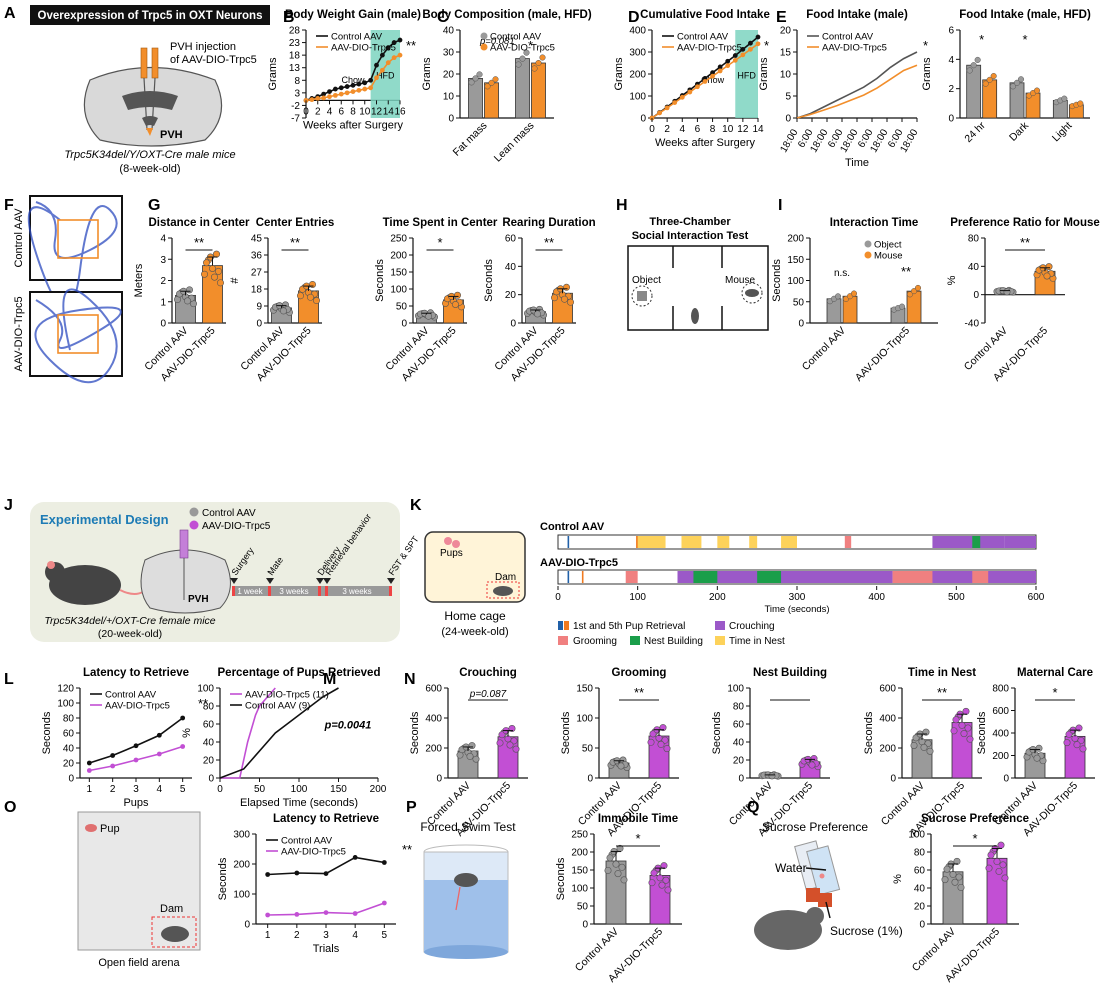 Image resolution: width=1105 pixels, height=1005 pixels. Describe the element at coordinates (854, 48) in the screenshot. I see `legend-label-E1-1: AAV-DIO-Trpc5` at that location.